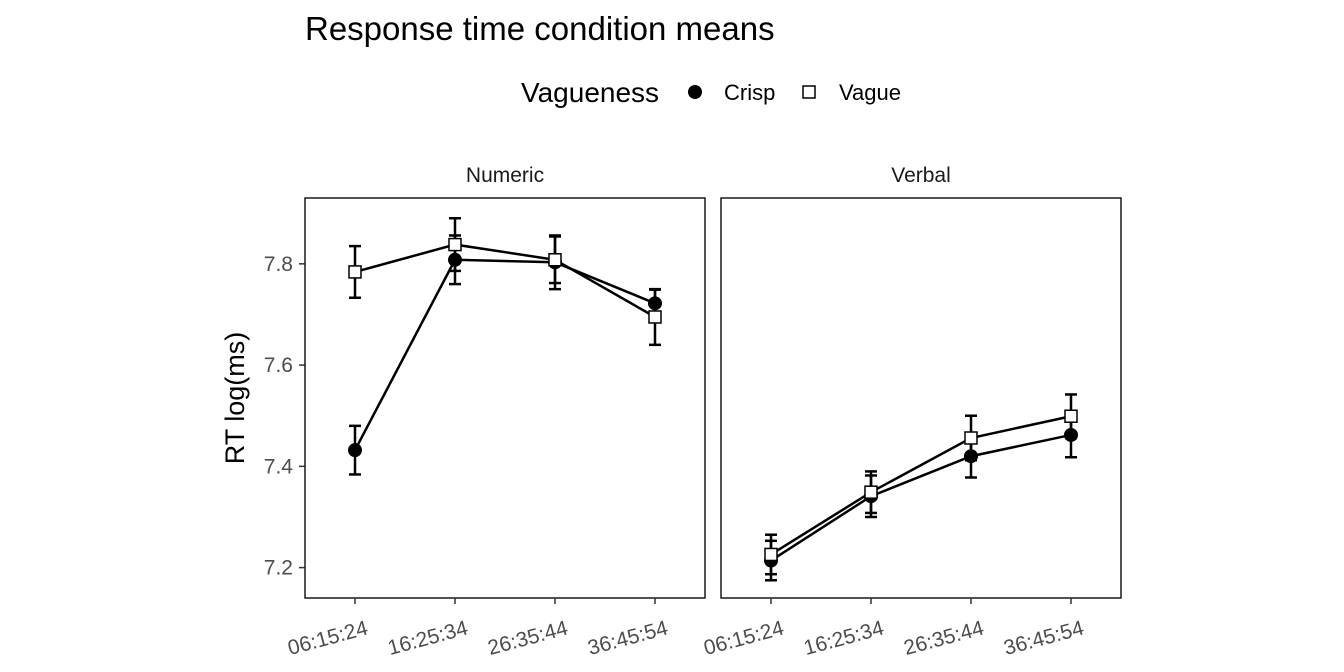 This screenshot has height=672, width=1344. What do you see at coordinates (870, 92) in the screenshot?
I see `legend-vague-label: Vague` at bounding box center [870, 92].